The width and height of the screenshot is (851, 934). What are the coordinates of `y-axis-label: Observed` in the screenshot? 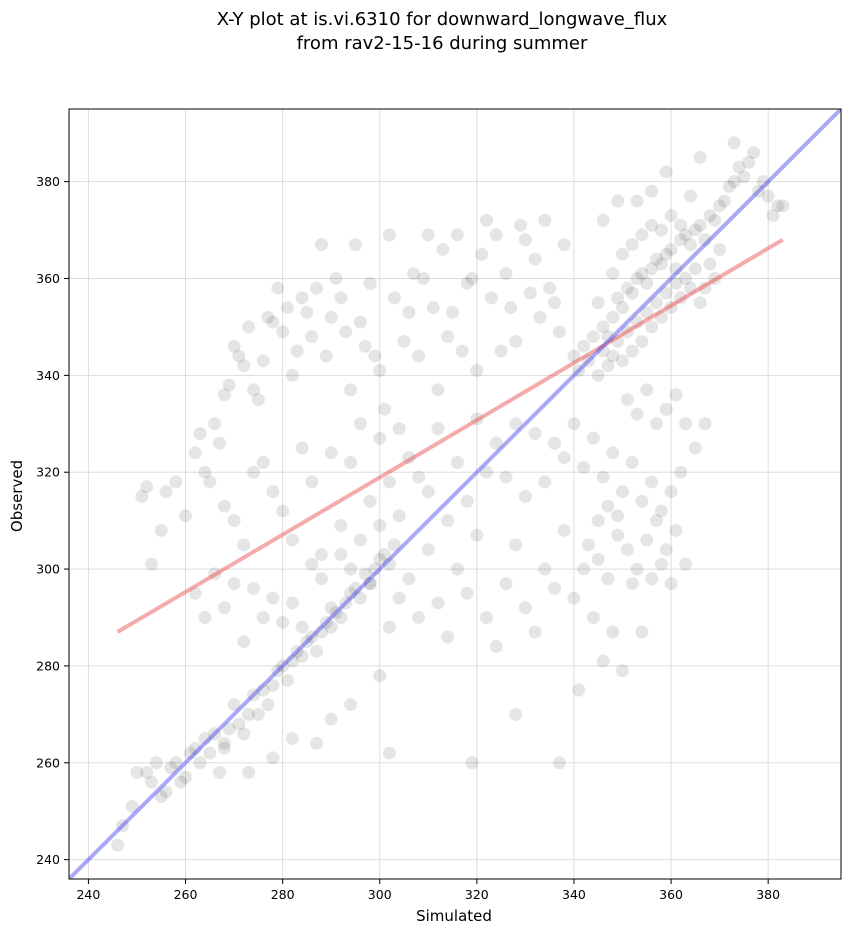 It's located at (17, 496).